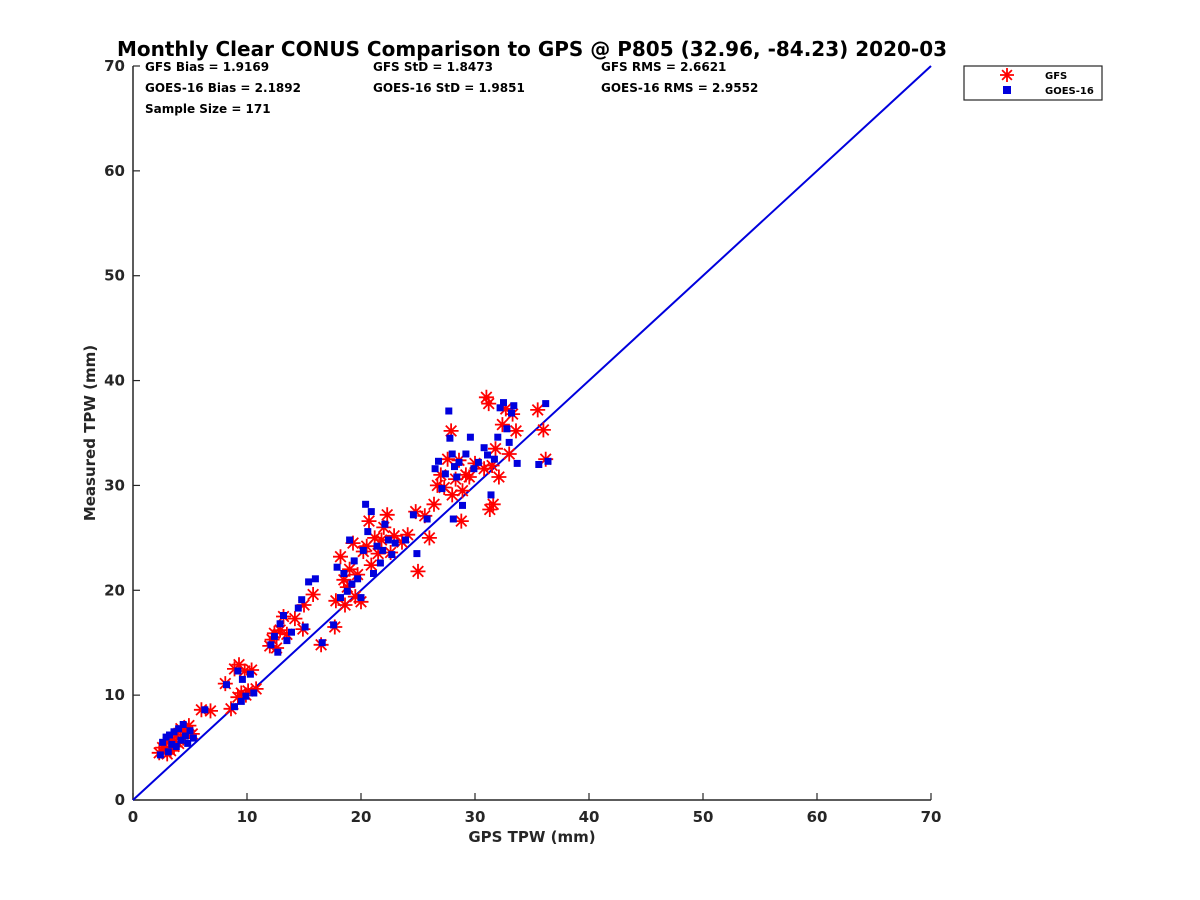 This screenshot has width=1200, height=900. Describe the element at coordinates (663, 67) in the screenshot. I see `gfs-rms-stat: GFS RMS = 2.6621` at that location.